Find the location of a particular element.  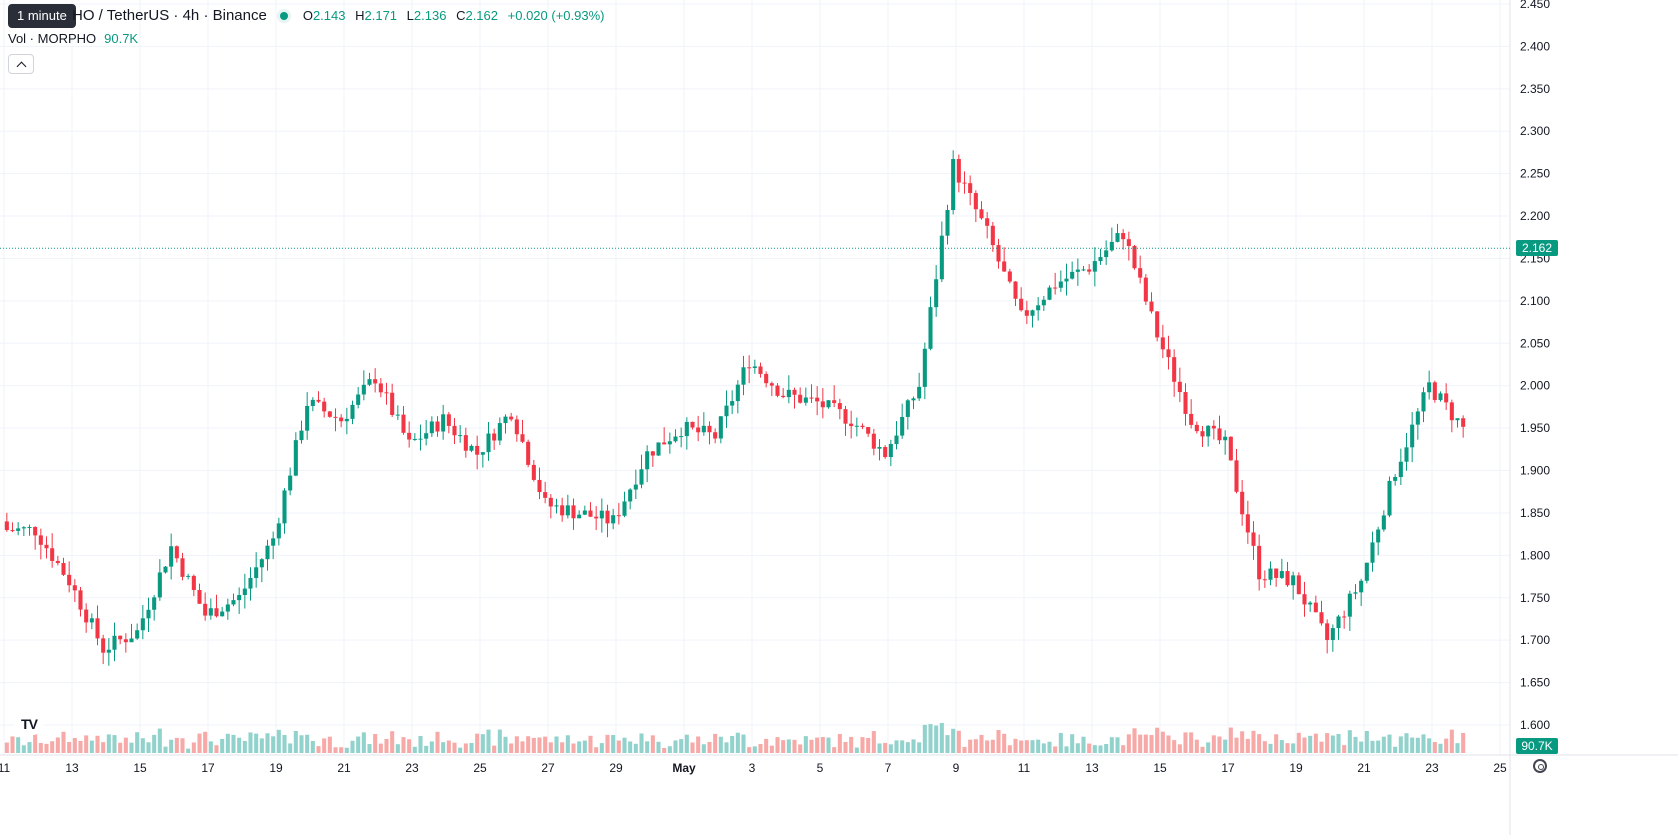

price-tick-label: 1.850 is located at coordinates (1535, 513).